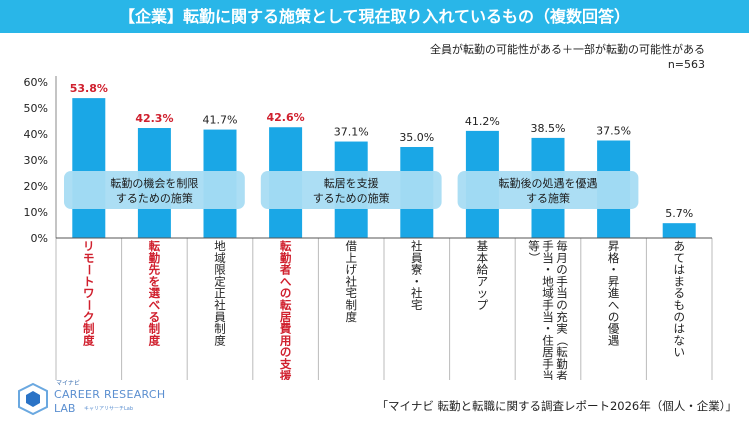 The height and width of the screenshot is (424, 749). I want to click on svg-text: 支, so click(285, 364).